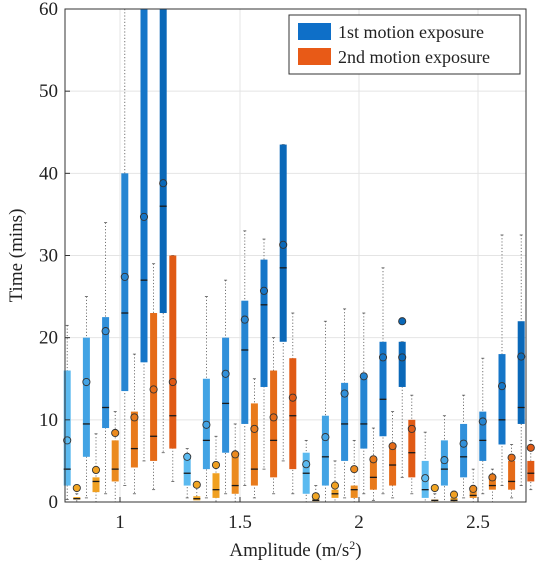  I want to click on box-2.5-12, so click(530, 465).